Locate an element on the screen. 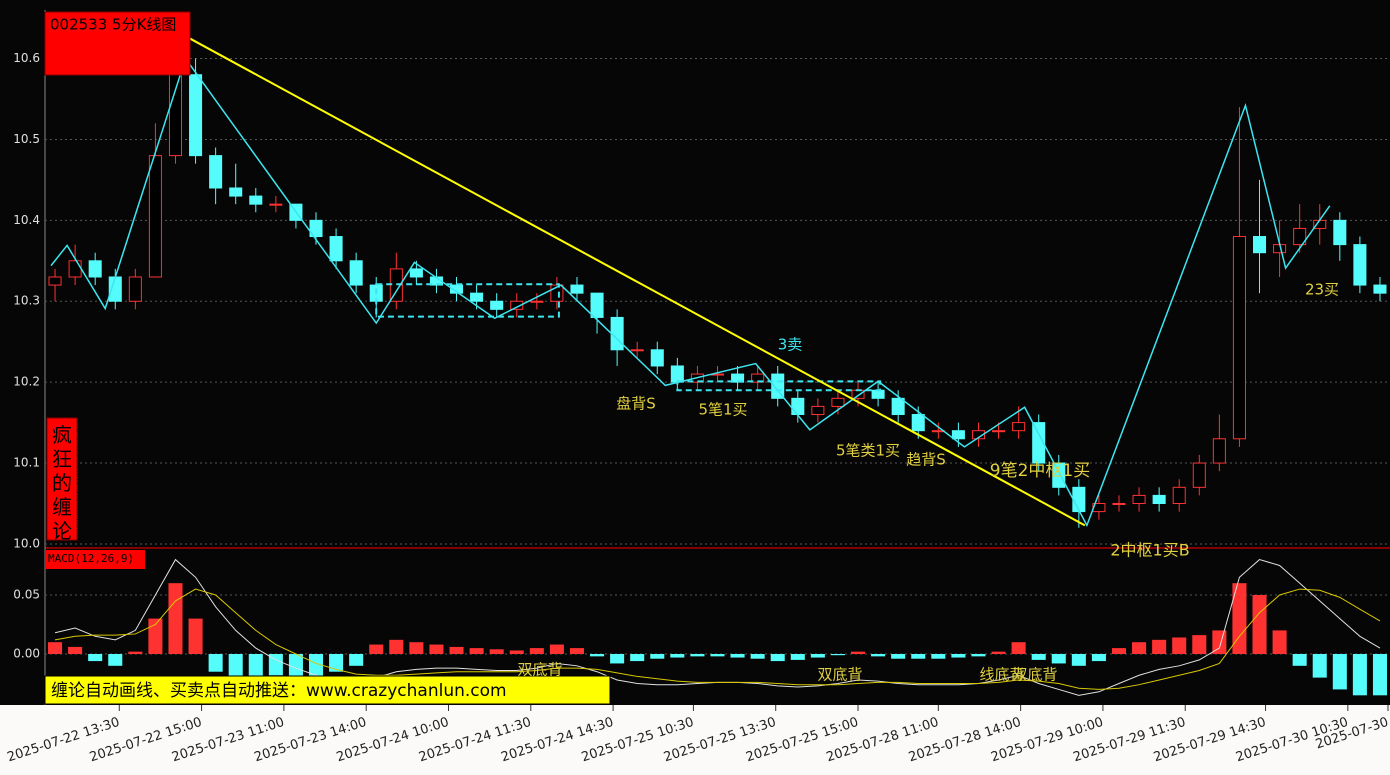  chart-title: 002533 5分K线图 is located at coordinates (113, 25).